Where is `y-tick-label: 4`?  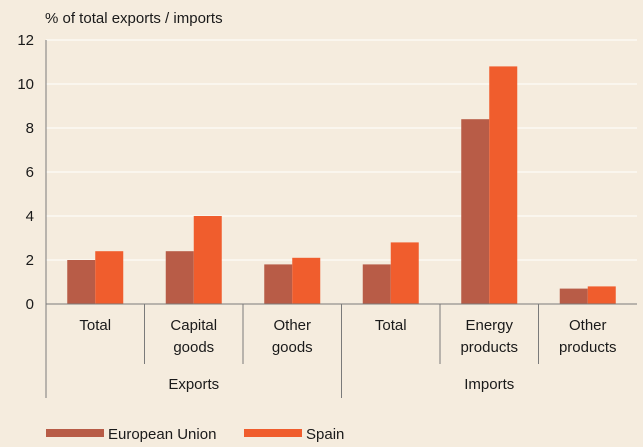
y-tick-label: 4 is located at coordinates (30, 216).